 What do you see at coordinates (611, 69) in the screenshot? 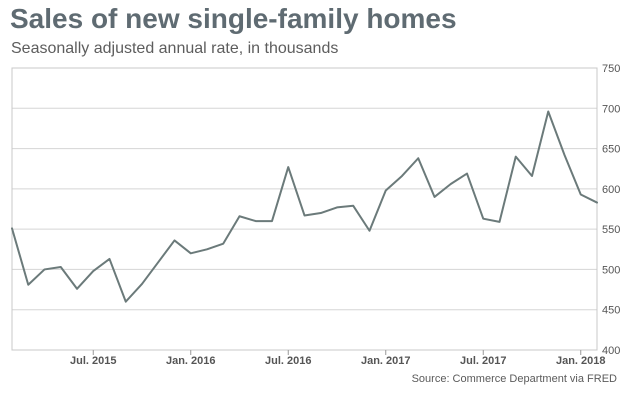
I see `y-tick-label-750: 750` at bounding box center [611, 69].